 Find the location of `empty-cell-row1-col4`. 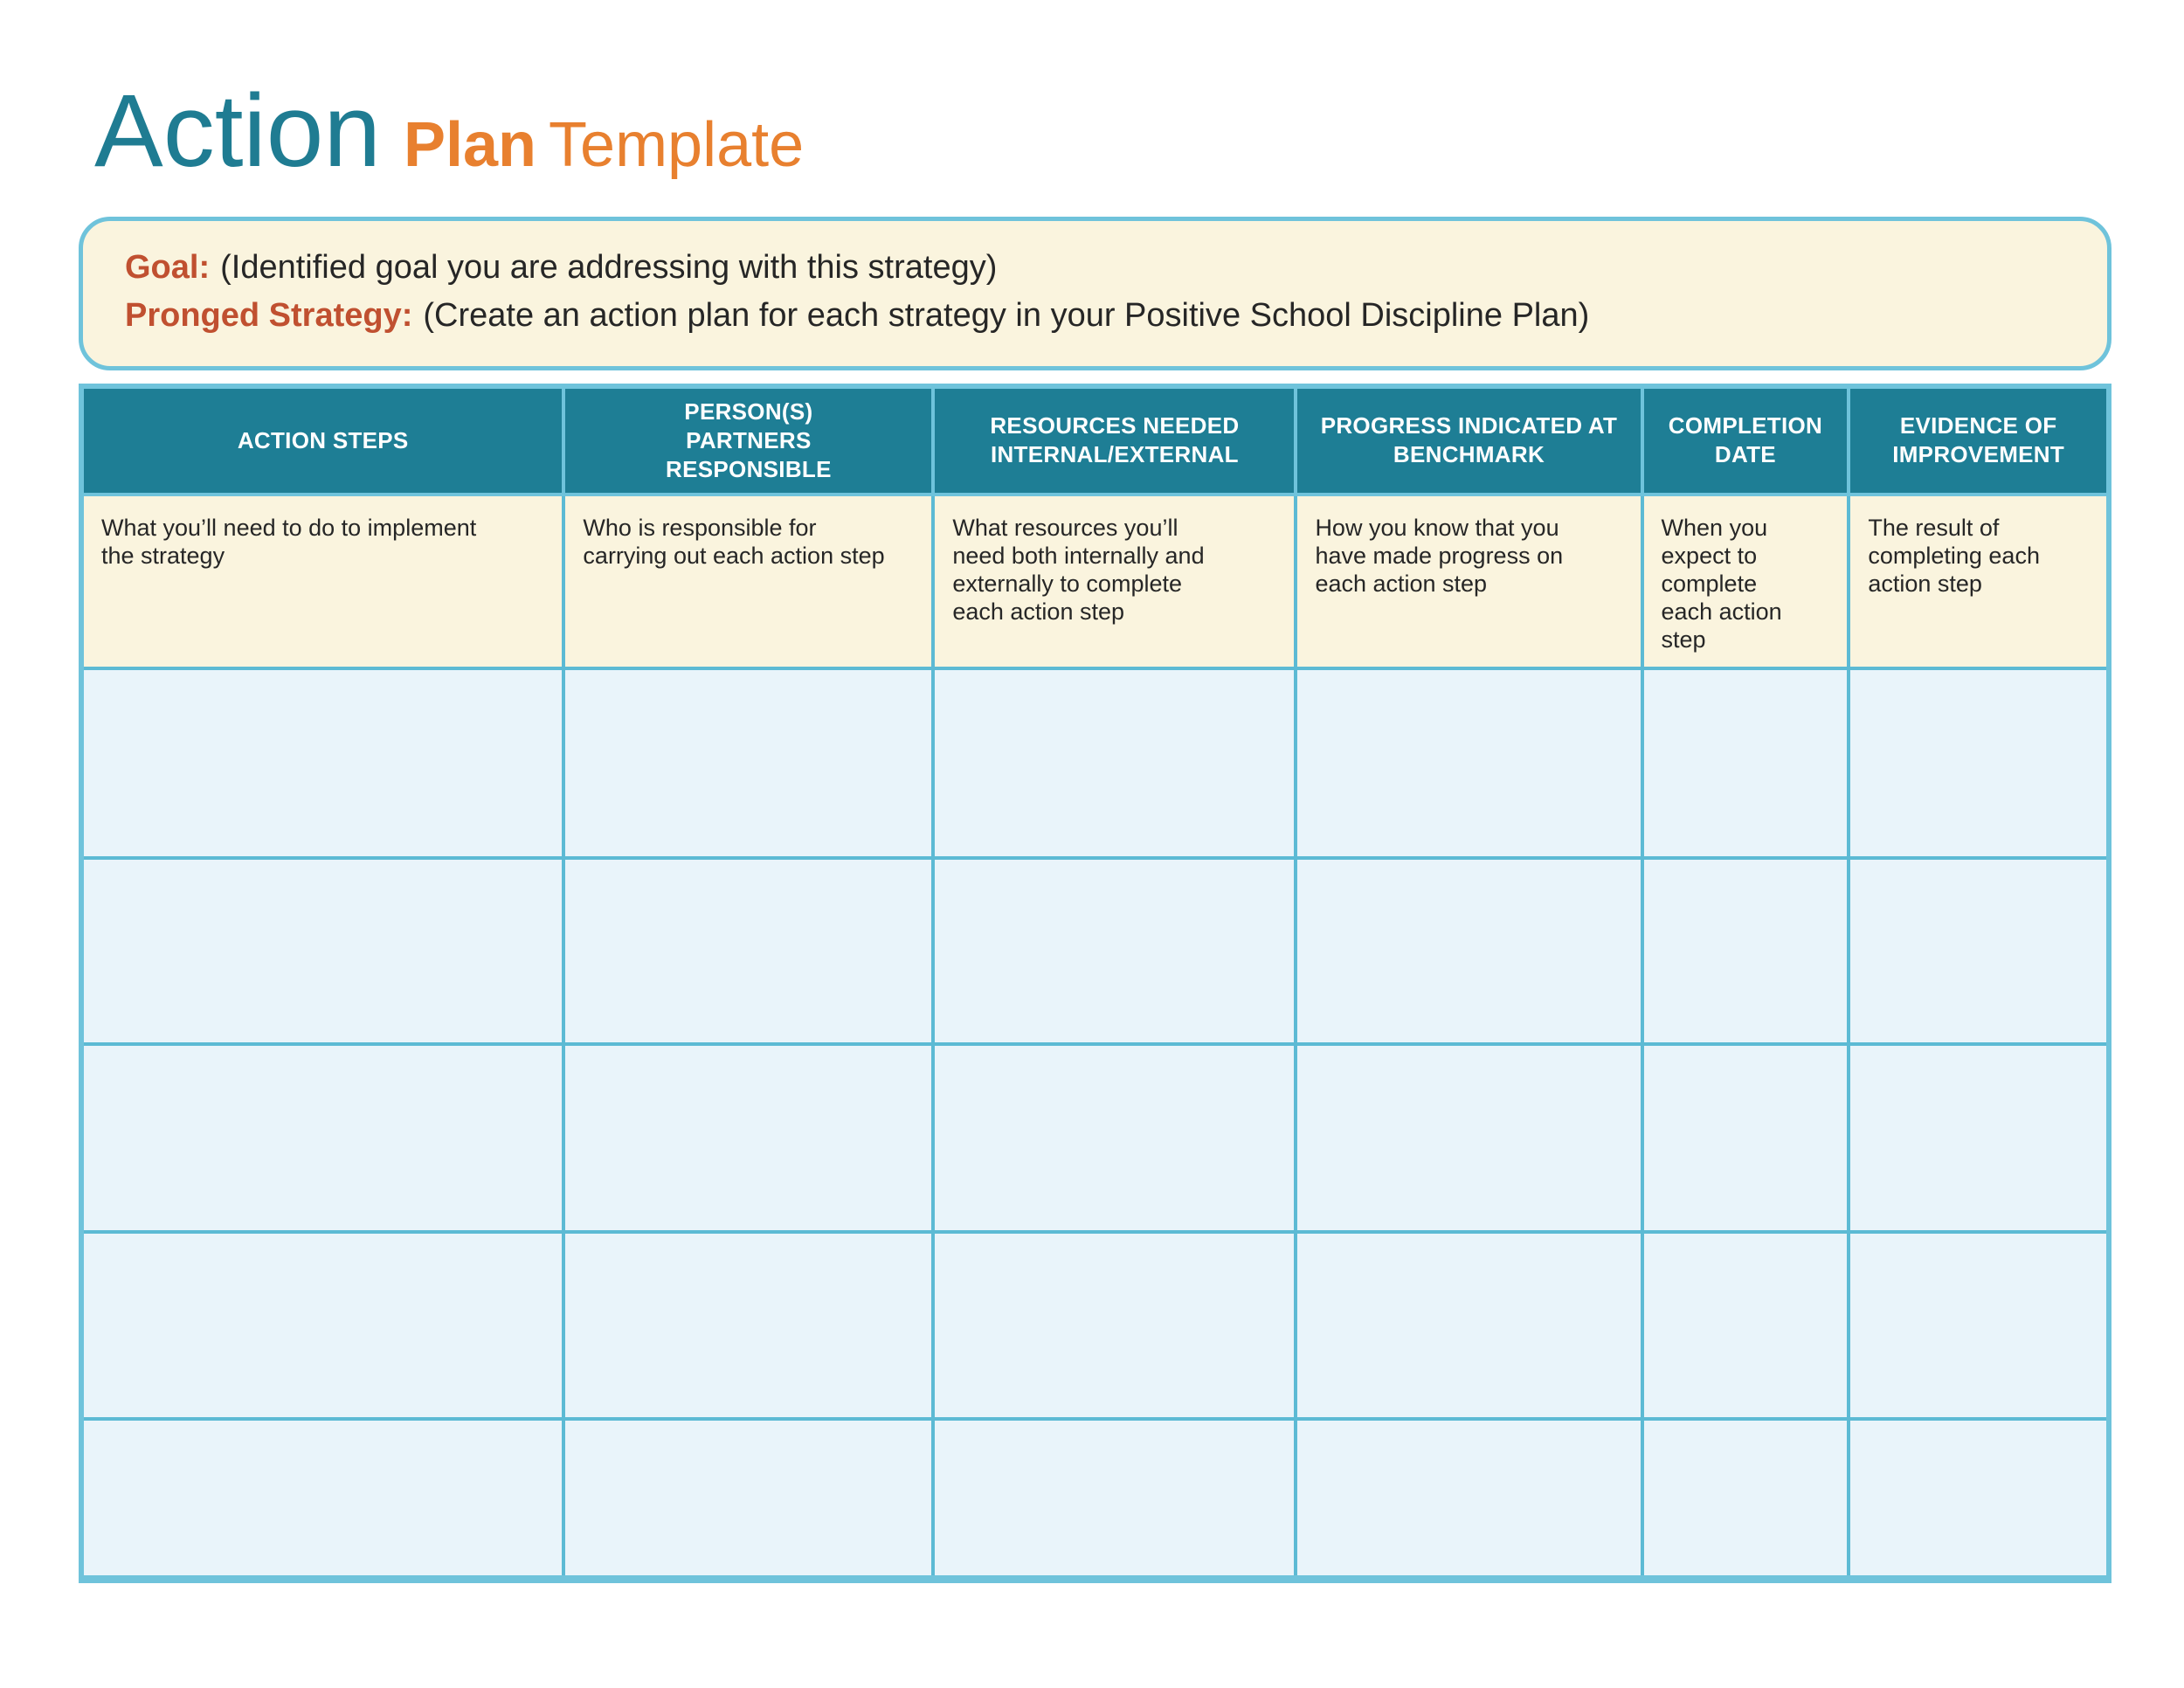

empty-cell-row1-col4 is located at coordinates (1470, 764).